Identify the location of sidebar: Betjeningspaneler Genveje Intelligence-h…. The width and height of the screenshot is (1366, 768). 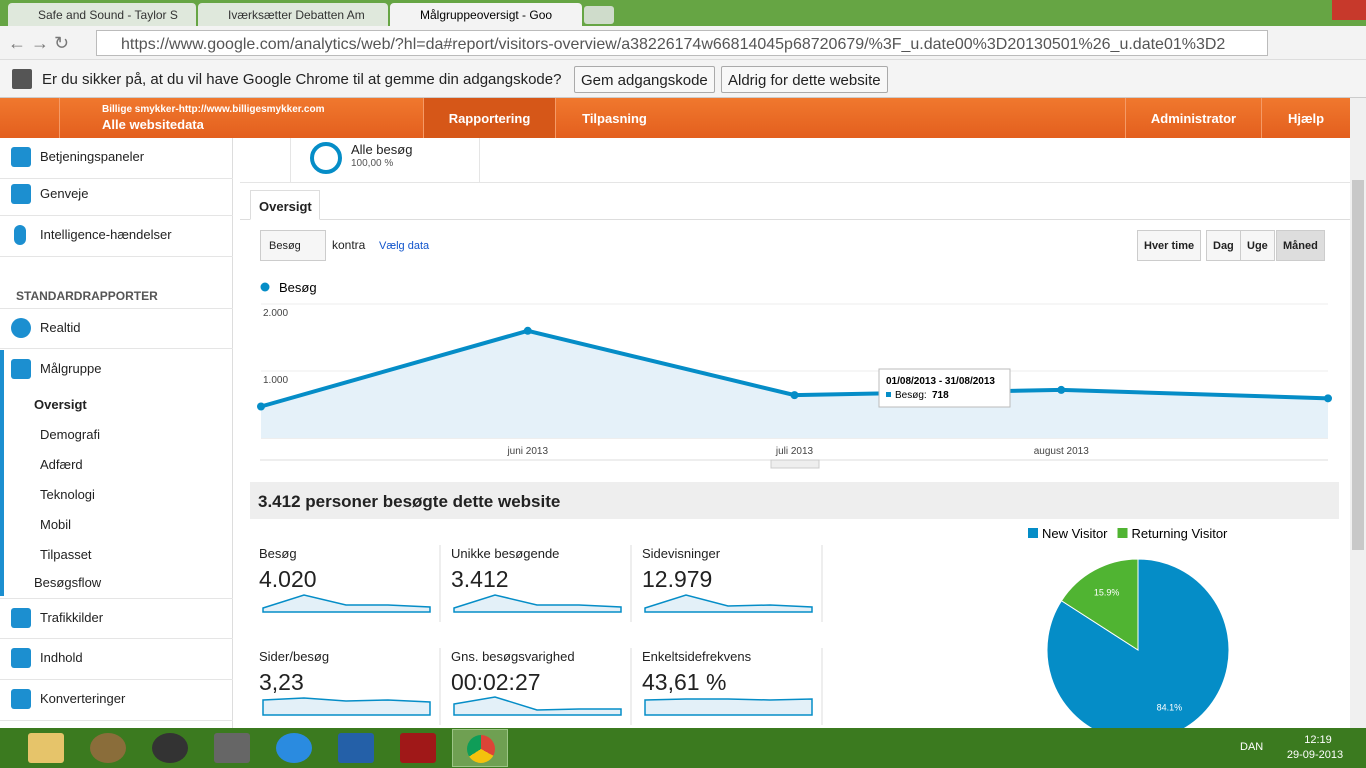
(116, 433).